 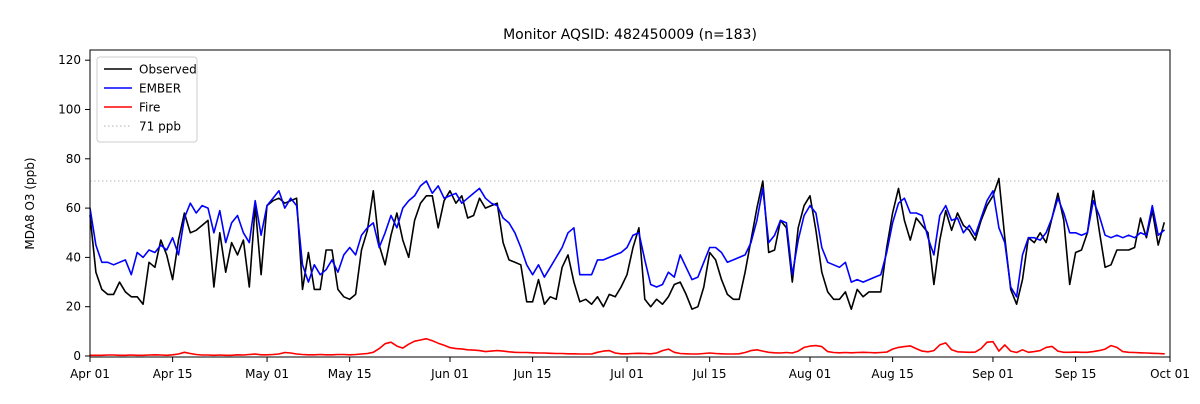 I want to click on legend: Observed EMBER Fire 71 ppb, so click(x=147, y=99).